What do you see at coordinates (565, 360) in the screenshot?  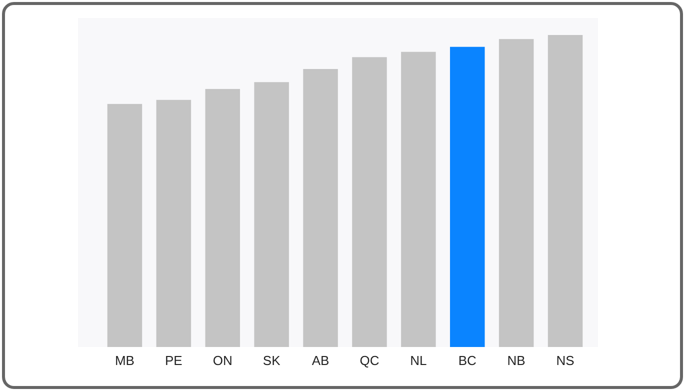 I see `x-tick-label: NS` at bounding box center [565, 360].